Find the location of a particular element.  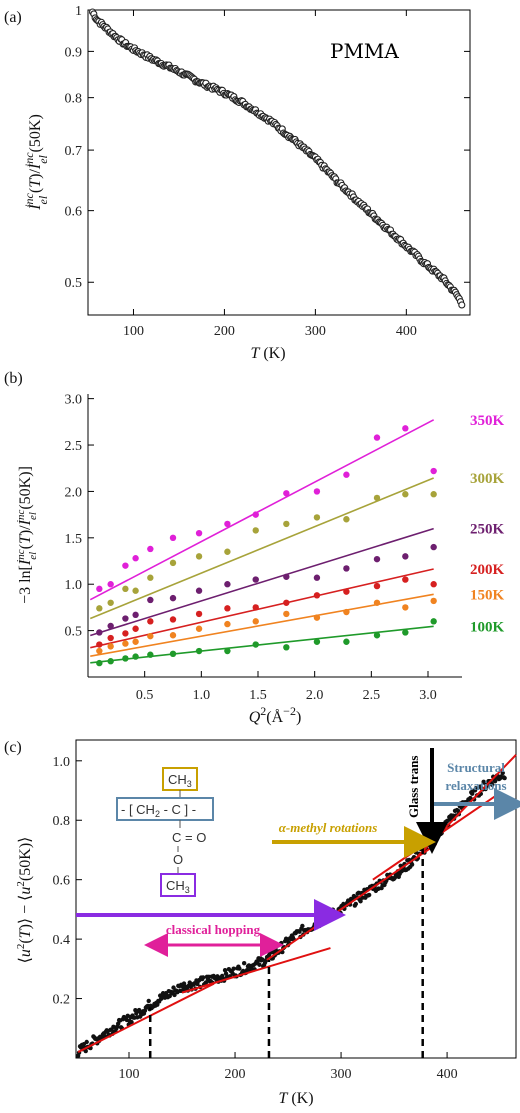

svg-text: ⟨u2(T)⟩ − ⟨u2(50K)⟩ is located at coordinates (24, 900).